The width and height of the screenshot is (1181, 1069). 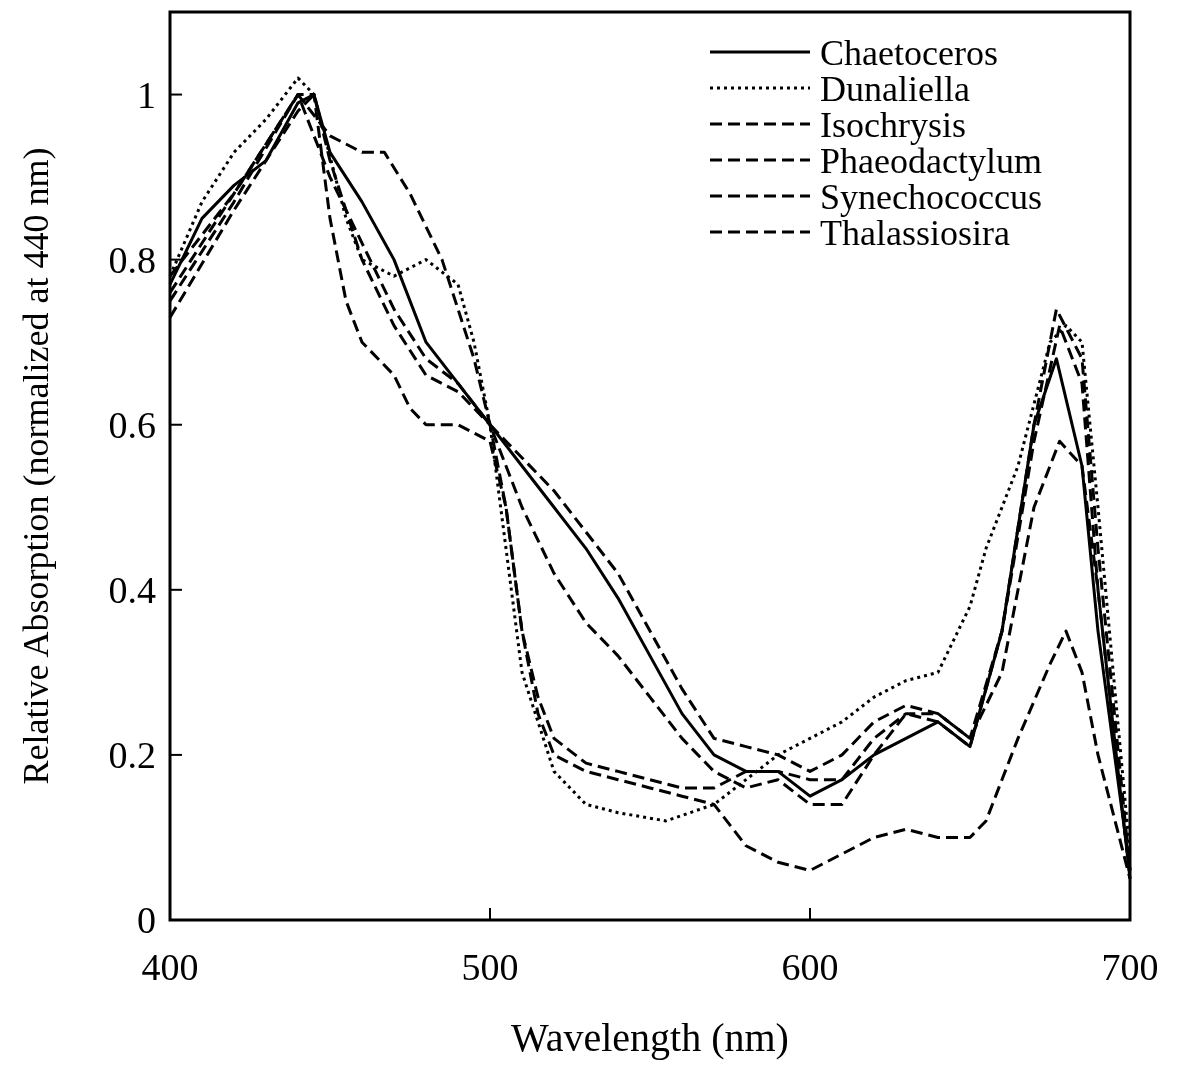 I want to click on y-tick-label: 0, so click(x=146, y=920).